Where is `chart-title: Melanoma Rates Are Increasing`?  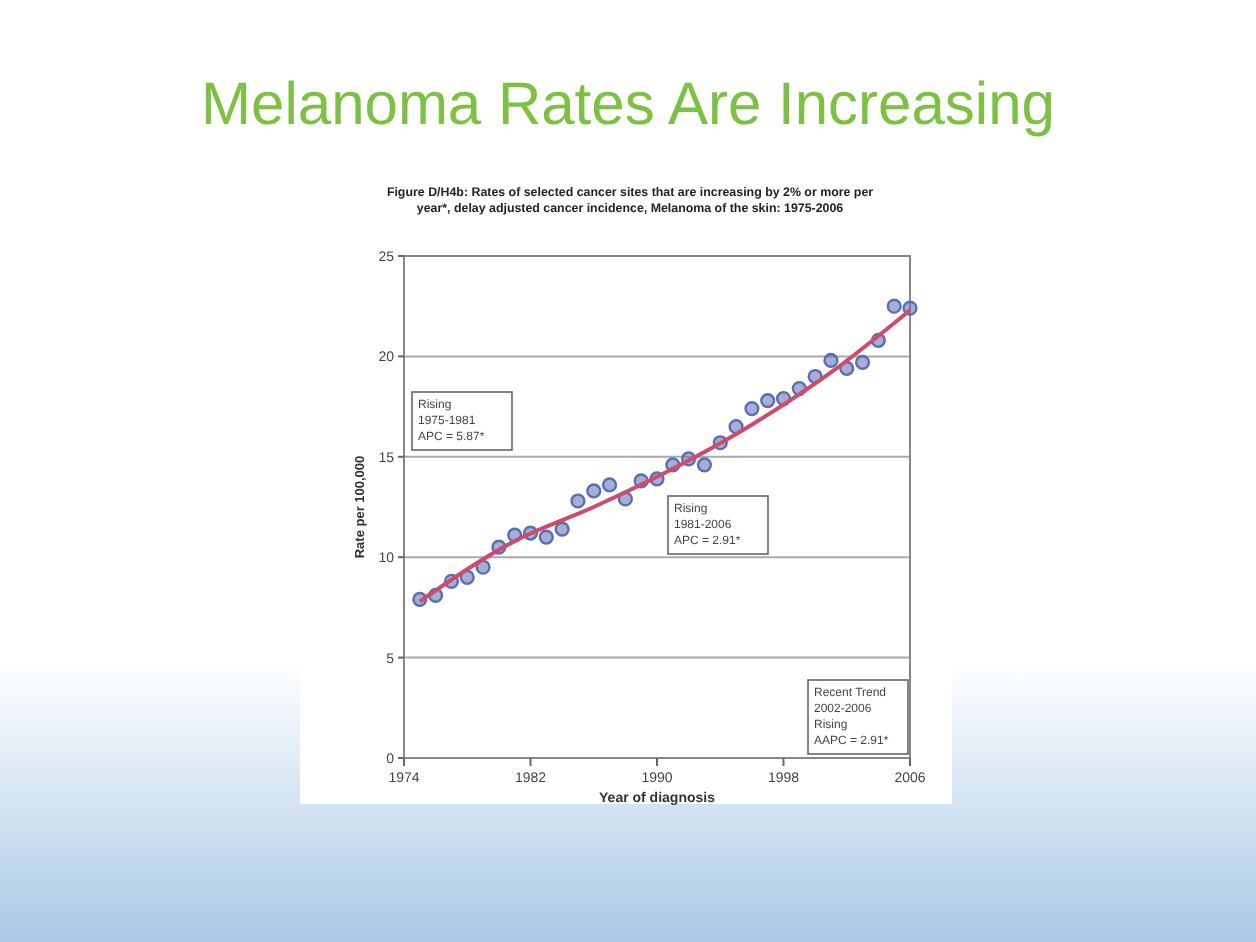
chart-title: Melanoma Rates Are Increasing is located at coordinates (628, 105).